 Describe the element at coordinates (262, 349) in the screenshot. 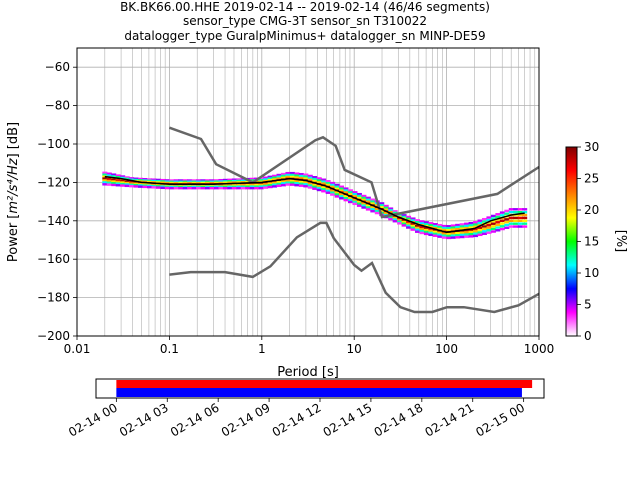

I see `x-tick-label: 1` at that location.